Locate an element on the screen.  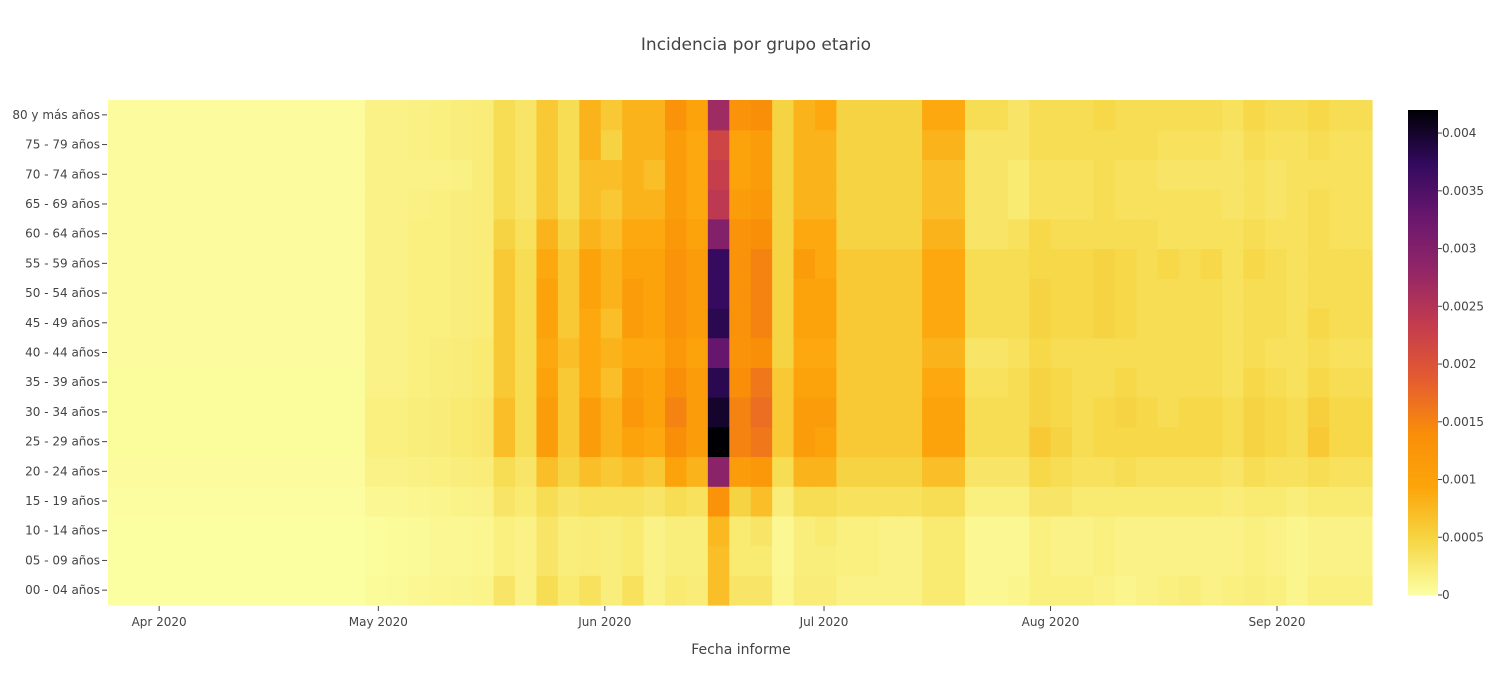
y-tick-label: 05 - 09 años is located at coordinates (62, 560).